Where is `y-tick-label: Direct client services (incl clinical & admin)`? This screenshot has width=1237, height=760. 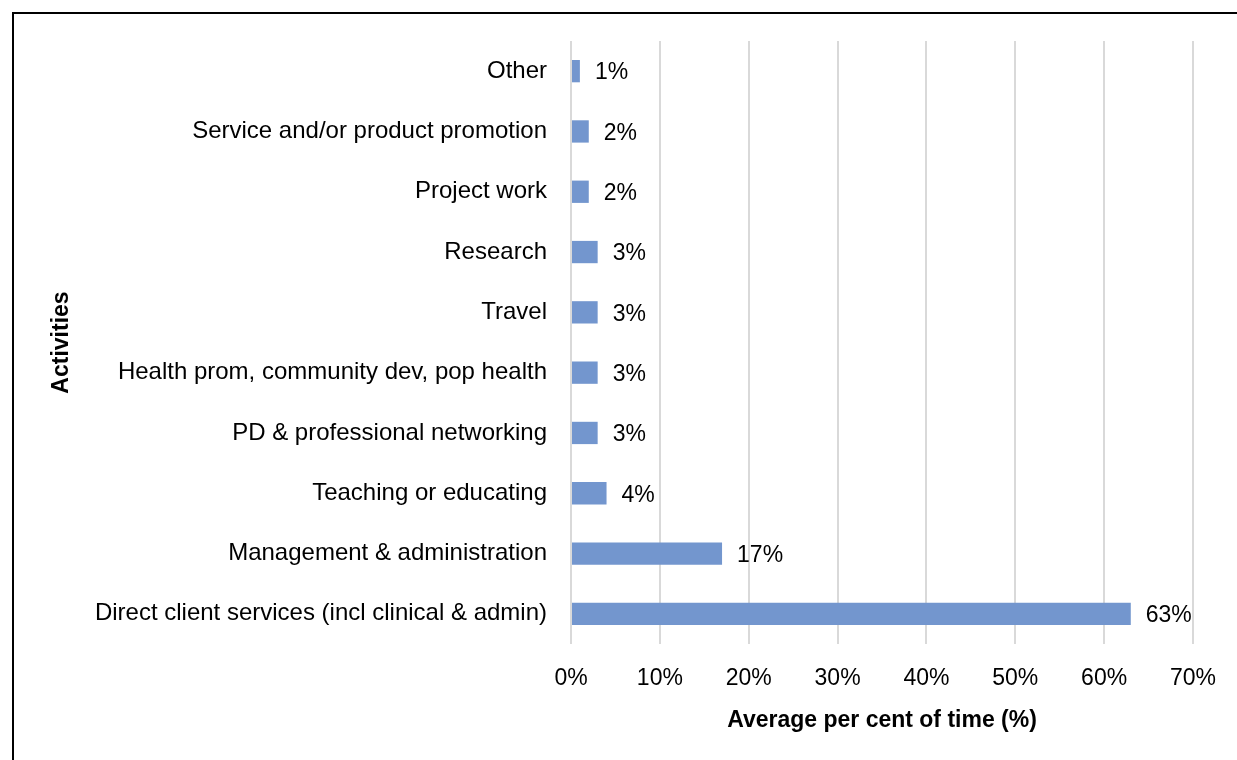 y-tick-label: Direct client services (incl clinical & admin) is located at coordinates (320, 612).